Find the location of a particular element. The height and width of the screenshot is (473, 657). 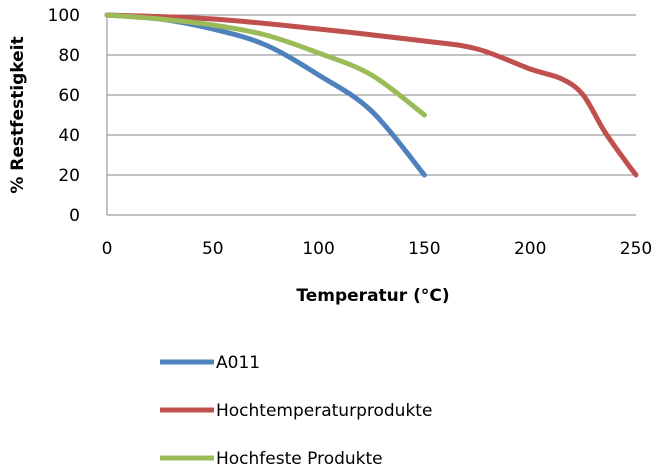

x-tick-label: 100 is located at coordinates (318, 249).